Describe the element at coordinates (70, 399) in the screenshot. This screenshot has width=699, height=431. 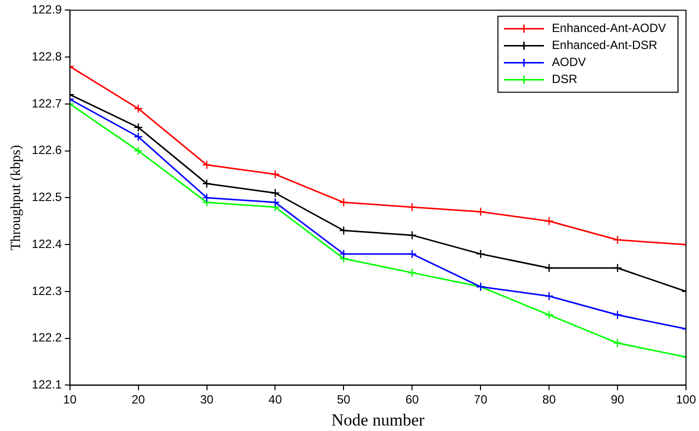
I see `x-tick-label: 10` at that location.